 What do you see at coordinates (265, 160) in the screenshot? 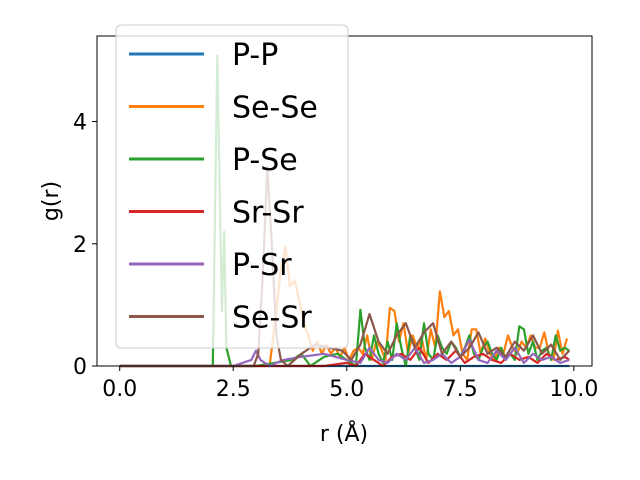
I see `legend-label: P-Se` at bounding box center [265, 160].